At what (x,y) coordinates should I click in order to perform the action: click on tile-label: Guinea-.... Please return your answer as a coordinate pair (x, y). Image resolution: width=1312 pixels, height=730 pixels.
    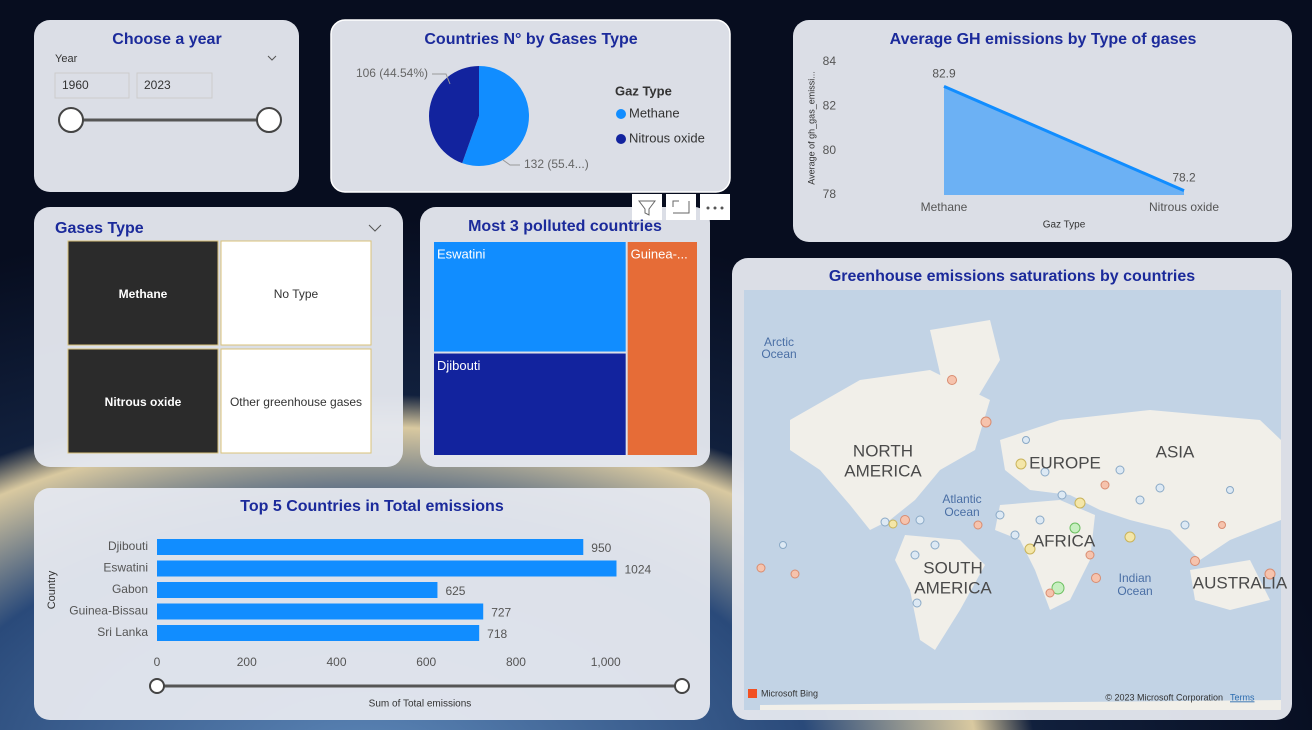
    Looking at the image, I should click on (659, 253).